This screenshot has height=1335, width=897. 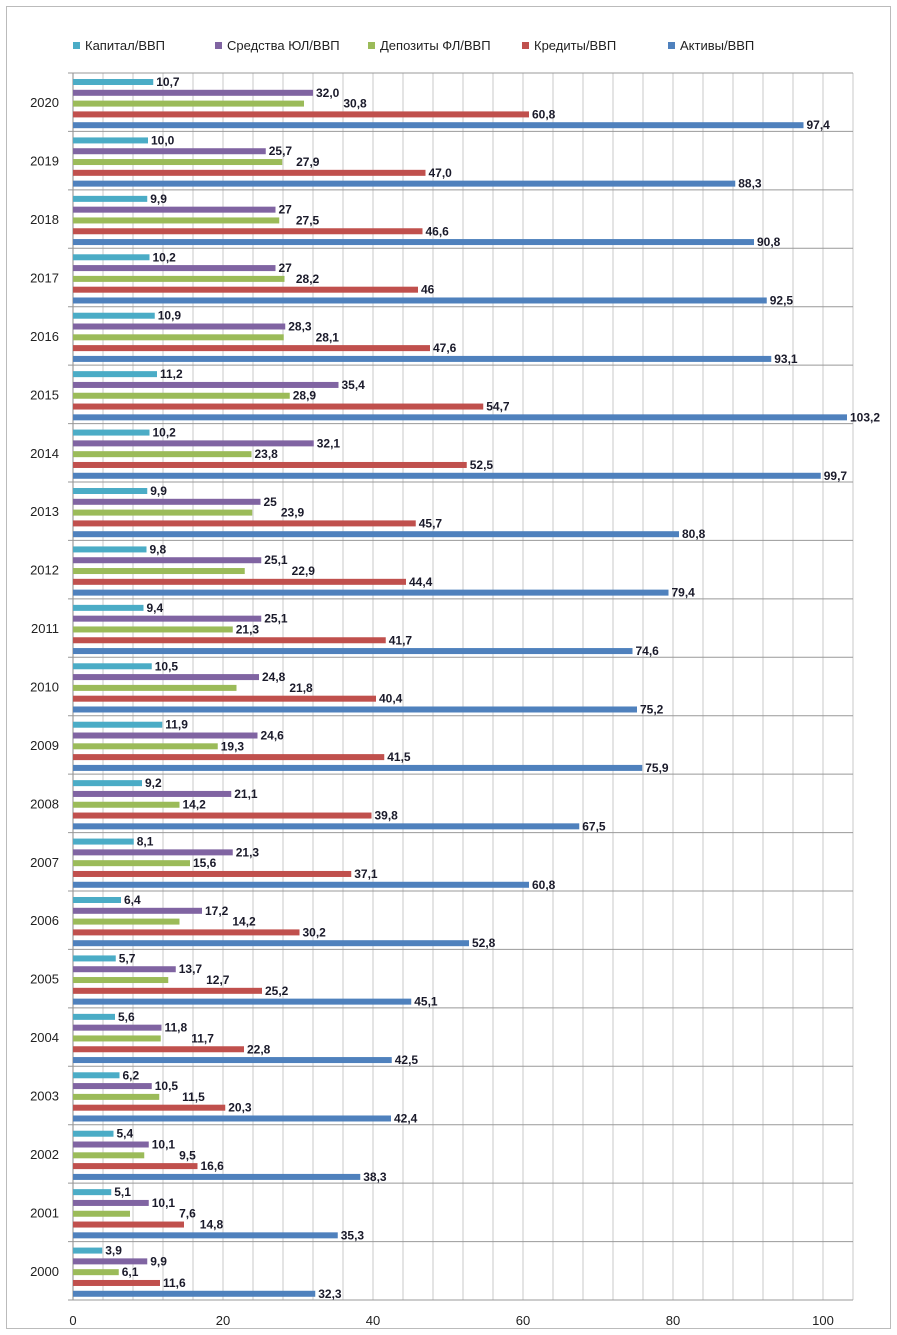 I want to click on data-label: 32,3, so click(x=330, y=1294).